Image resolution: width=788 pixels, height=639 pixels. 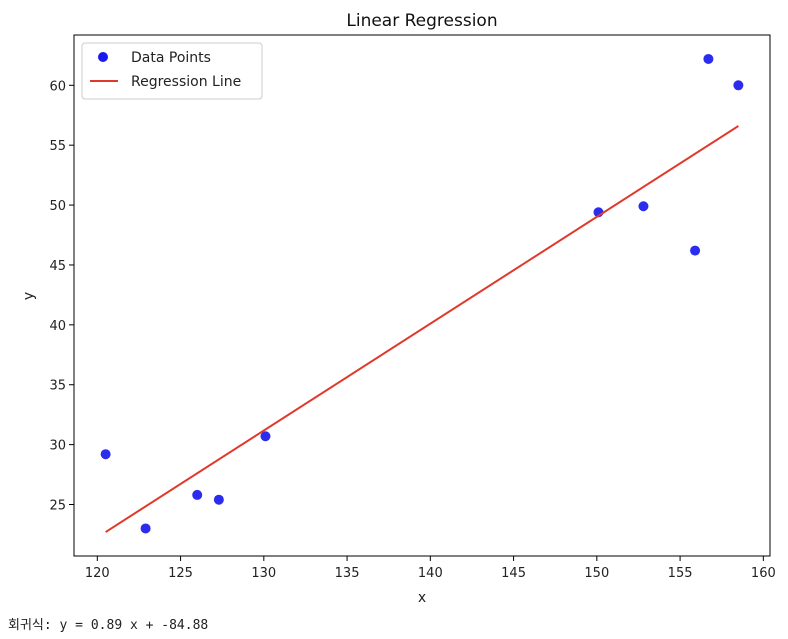 What do you see at coordinates (57, 505) in the screenshot?
I see `y-tick-label: 25` at bounding box center [57, 505].